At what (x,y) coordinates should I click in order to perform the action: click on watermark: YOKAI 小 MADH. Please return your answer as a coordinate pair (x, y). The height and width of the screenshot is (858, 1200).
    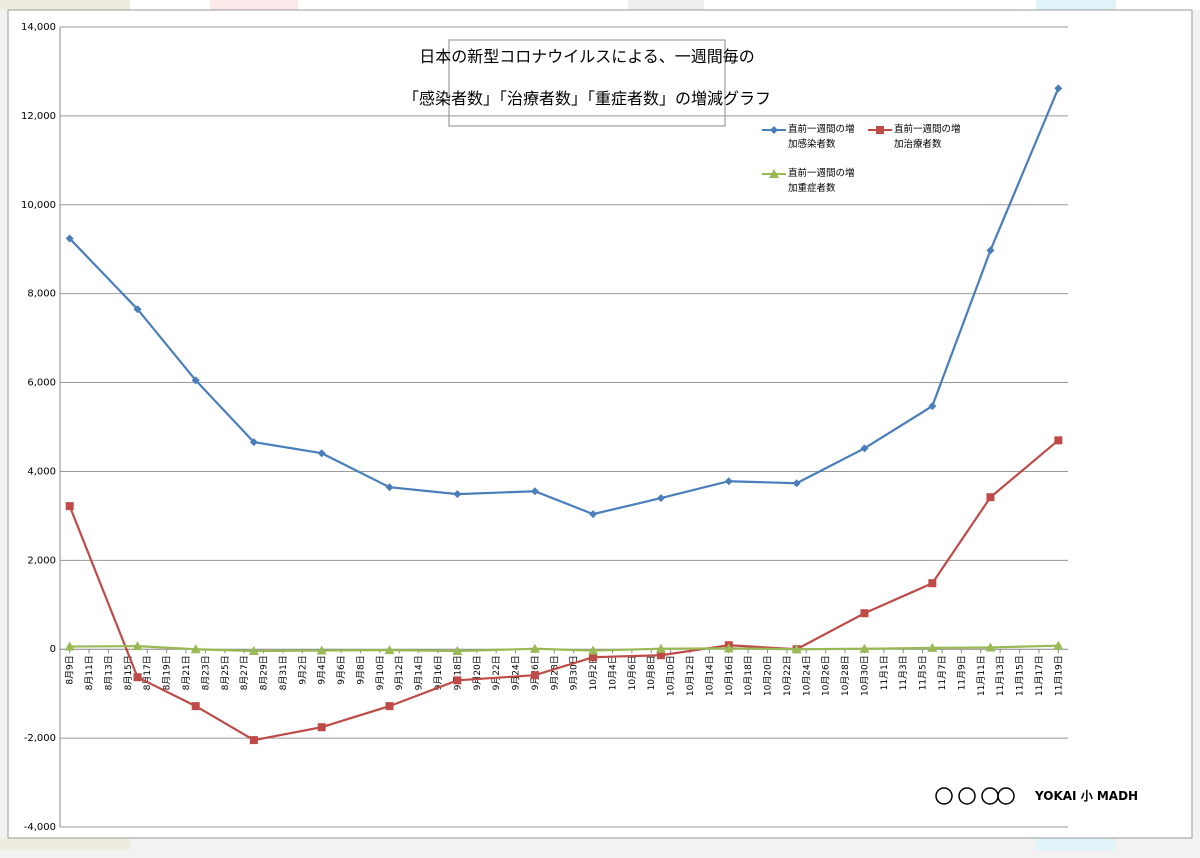
    Looking at the image, I should click on (1086, 795).